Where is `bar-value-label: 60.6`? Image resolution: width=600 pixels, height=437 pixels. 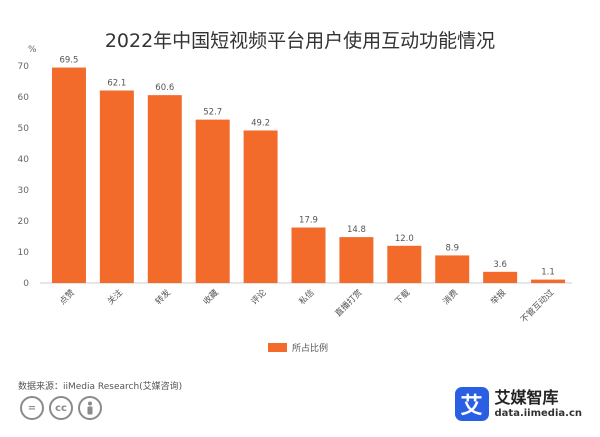
bar-value-label: 60.6 is located at coordinates (164, 88).